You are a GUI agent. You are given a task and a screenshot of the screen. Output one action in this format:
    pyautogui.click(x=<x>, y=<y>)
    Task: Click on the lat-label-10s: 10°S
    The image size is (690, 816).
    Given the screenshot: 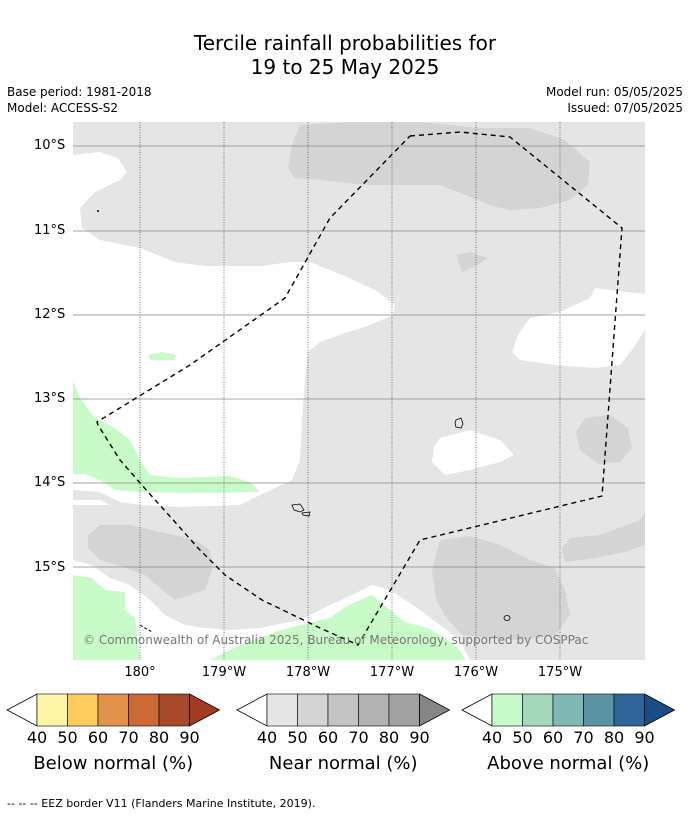 What is the action you would take?
    pyautogui.click(x=50, y=145)
    